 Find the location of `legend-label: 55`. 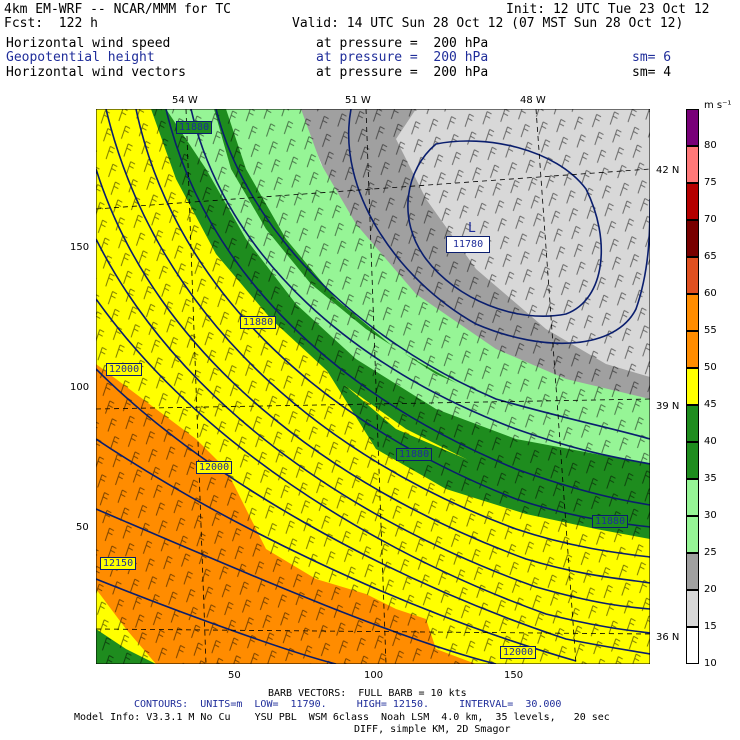

legend-label: 55 is located at coordinates (710, 330).